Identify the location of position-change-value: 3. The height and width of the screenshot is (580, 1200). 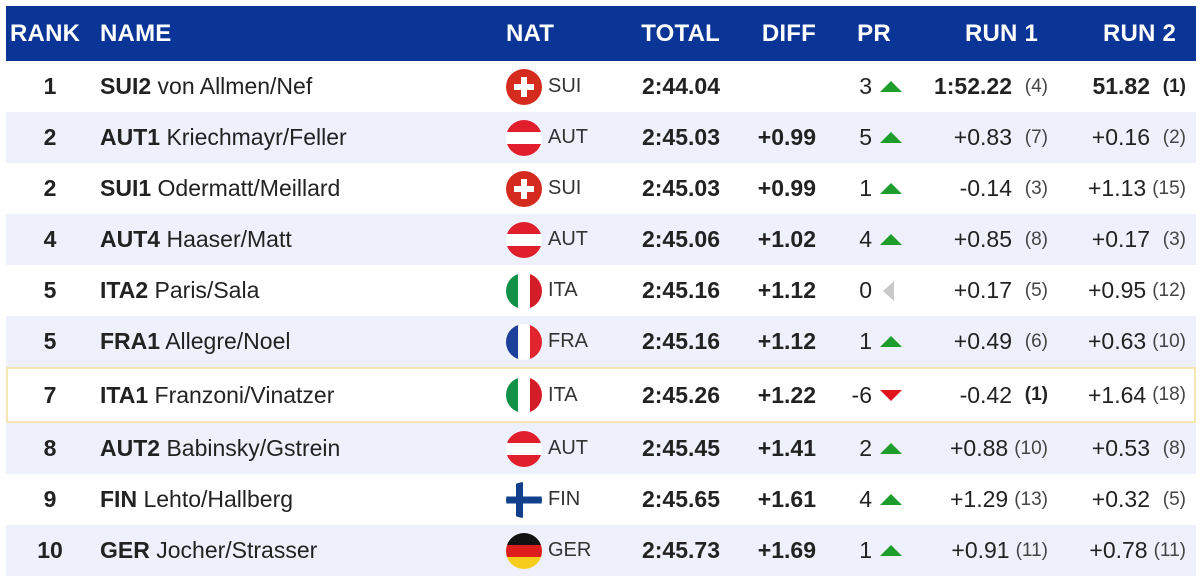
(865, 86).